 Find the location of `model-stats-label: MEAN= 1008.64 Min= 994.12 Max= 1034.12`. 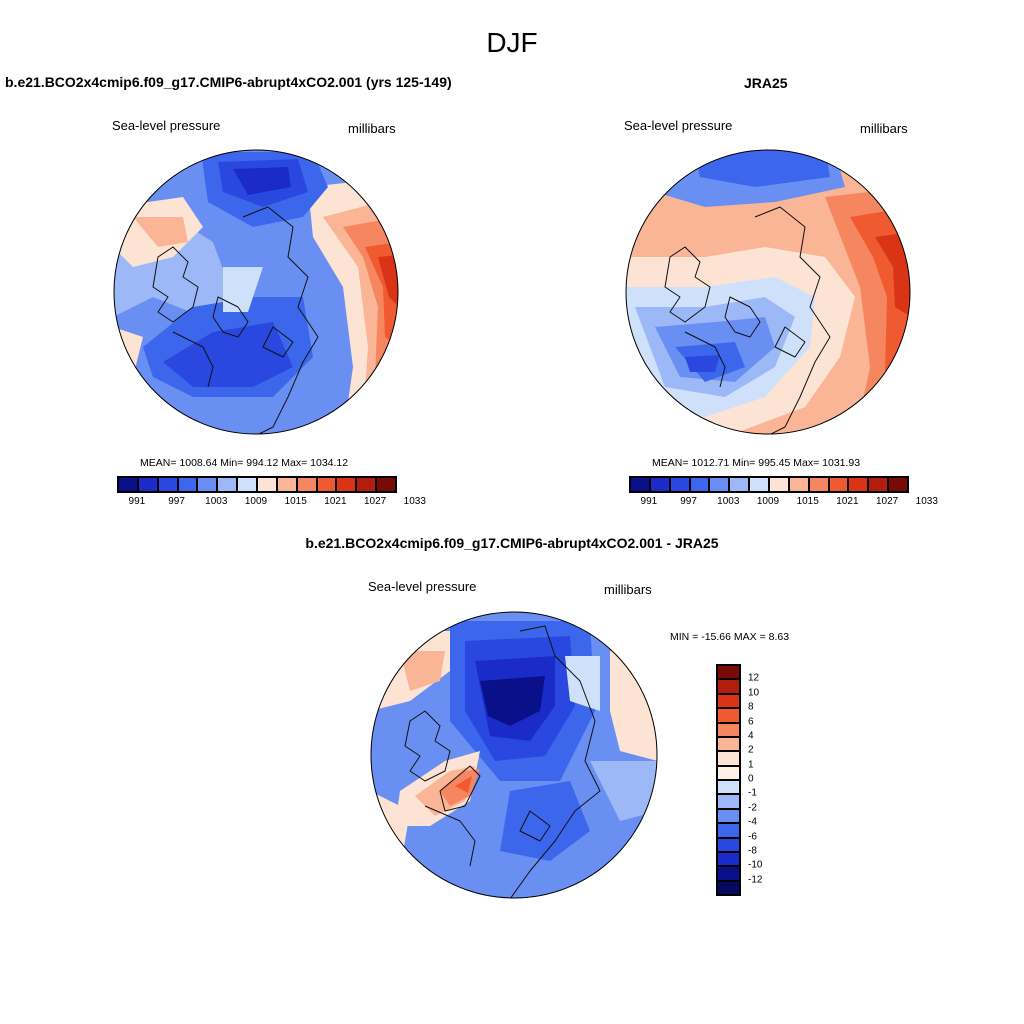

model-stats-label: MEAN= 1008.64 Min= 994.12 Max= 1034.12 is located at coordinates (244, 463).